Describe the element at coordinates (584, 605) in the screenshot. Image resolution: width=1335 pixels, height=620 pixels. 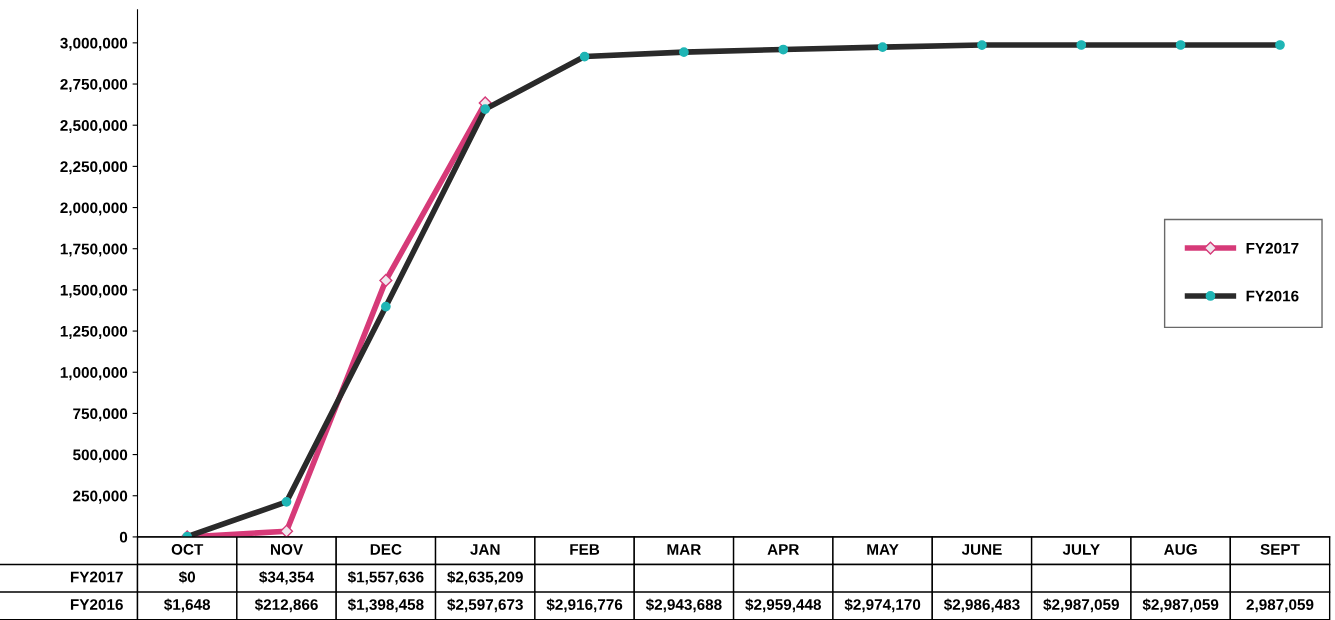
I see `data-label: $2,916,776` at that location.